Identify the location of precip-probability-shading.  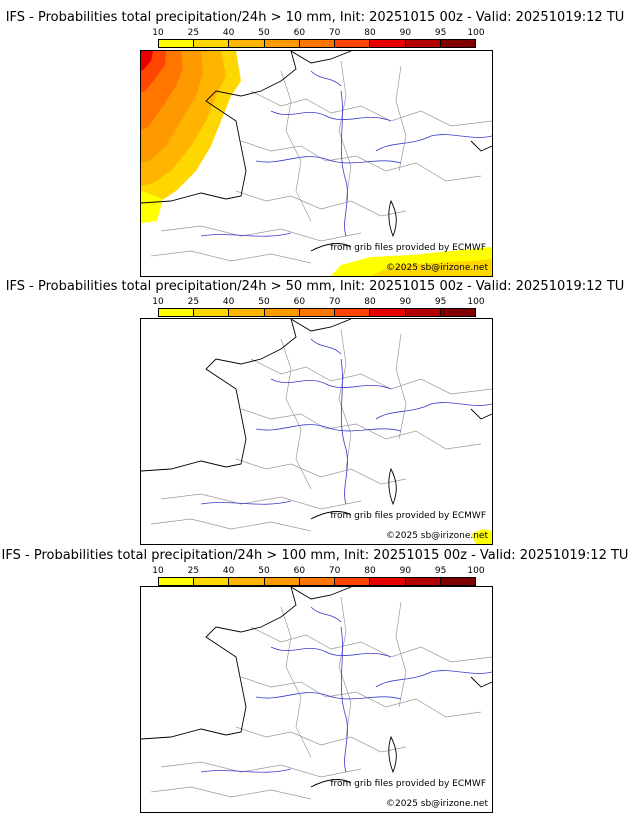
(481, 536).